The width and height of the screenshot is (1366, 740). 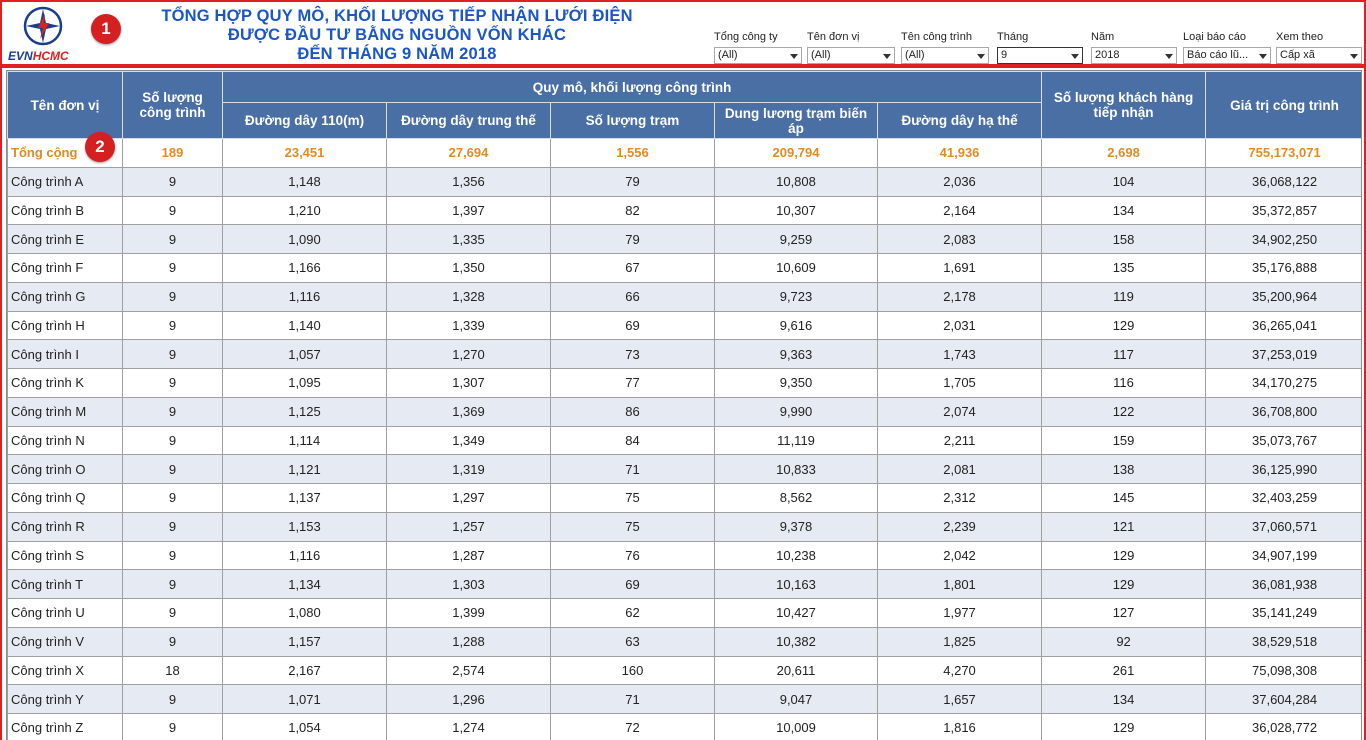 What do you see at coordinates (1283, 383) in the screenshot?
I see `table-cell: 34,170,275` at bounding box center [1283, 383].